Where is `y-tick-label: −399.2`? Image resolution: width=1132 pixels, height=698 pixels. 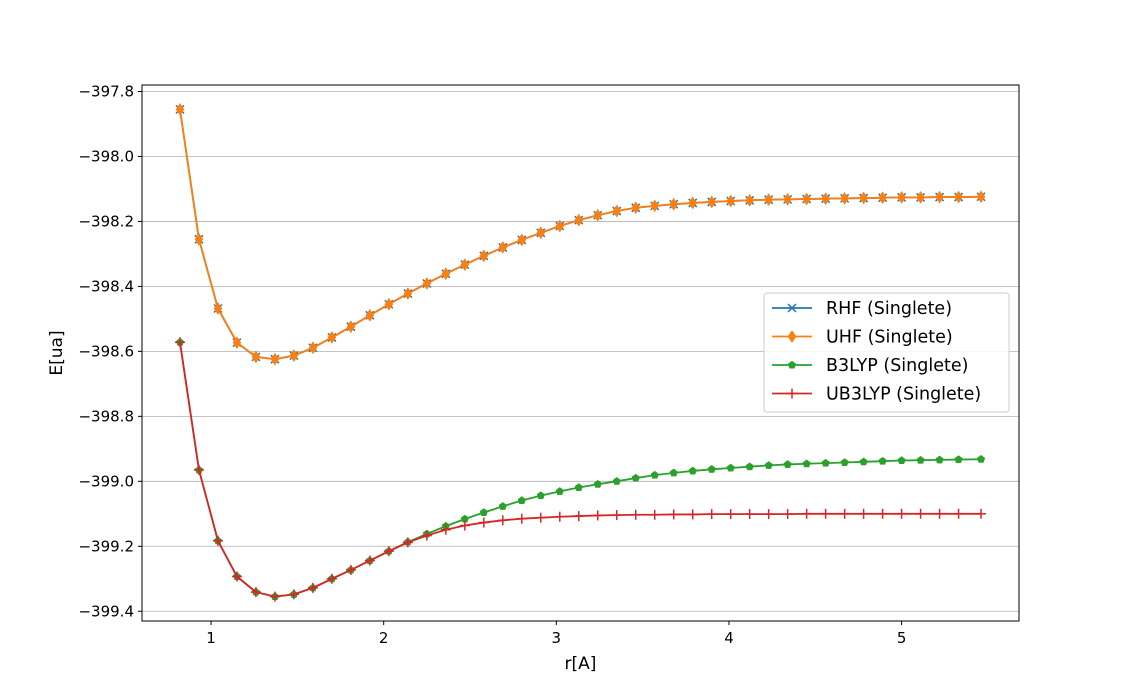 y-tick-label: −399.2 is located at coordinates (106, 546).